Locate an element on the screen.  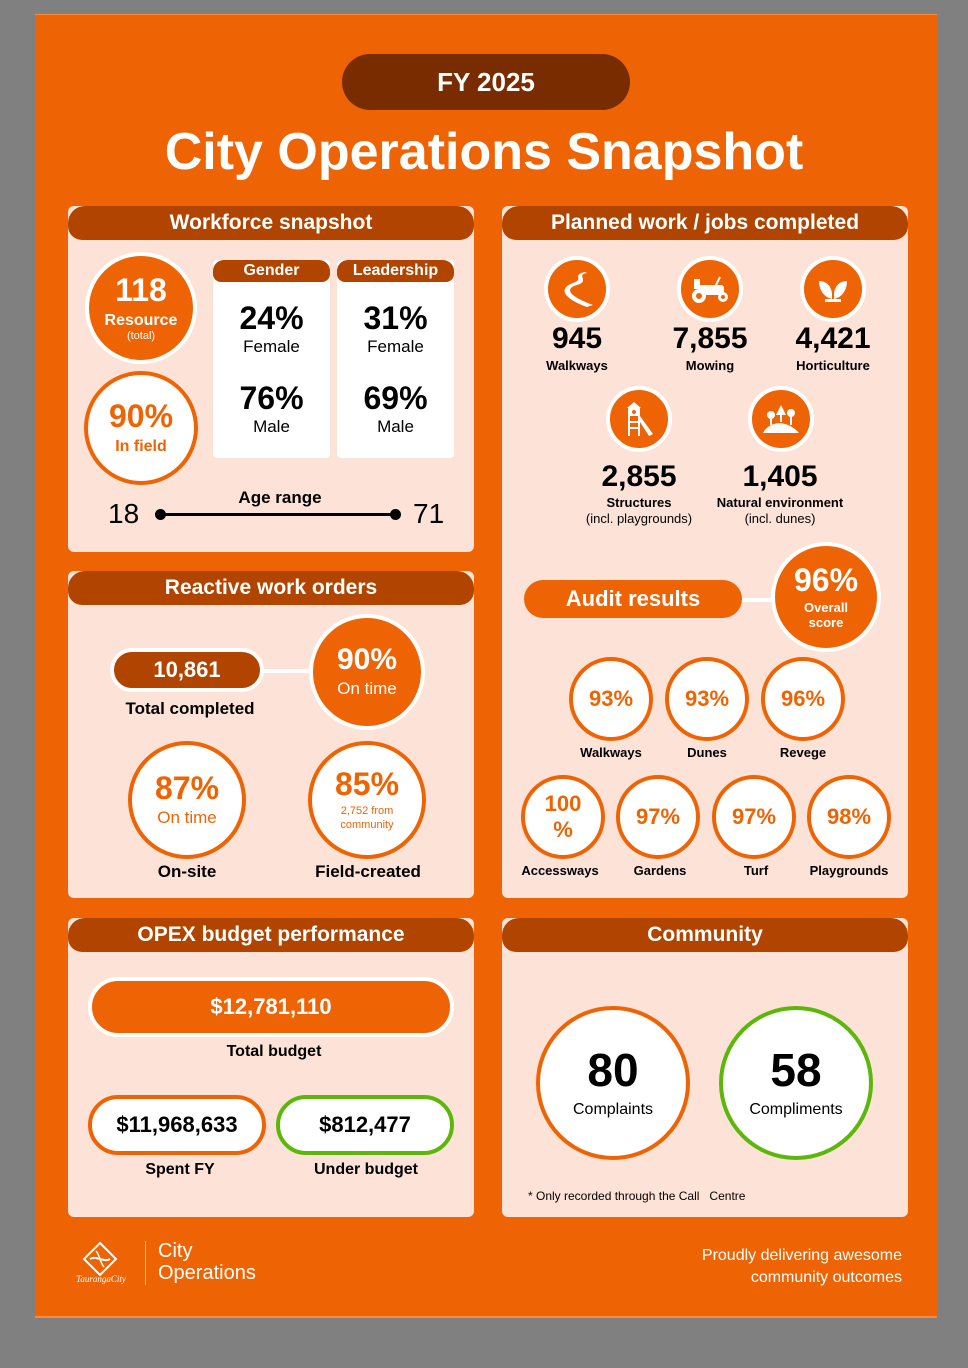
audit-circle-revege: 96% is located at coordinates (803, 699).